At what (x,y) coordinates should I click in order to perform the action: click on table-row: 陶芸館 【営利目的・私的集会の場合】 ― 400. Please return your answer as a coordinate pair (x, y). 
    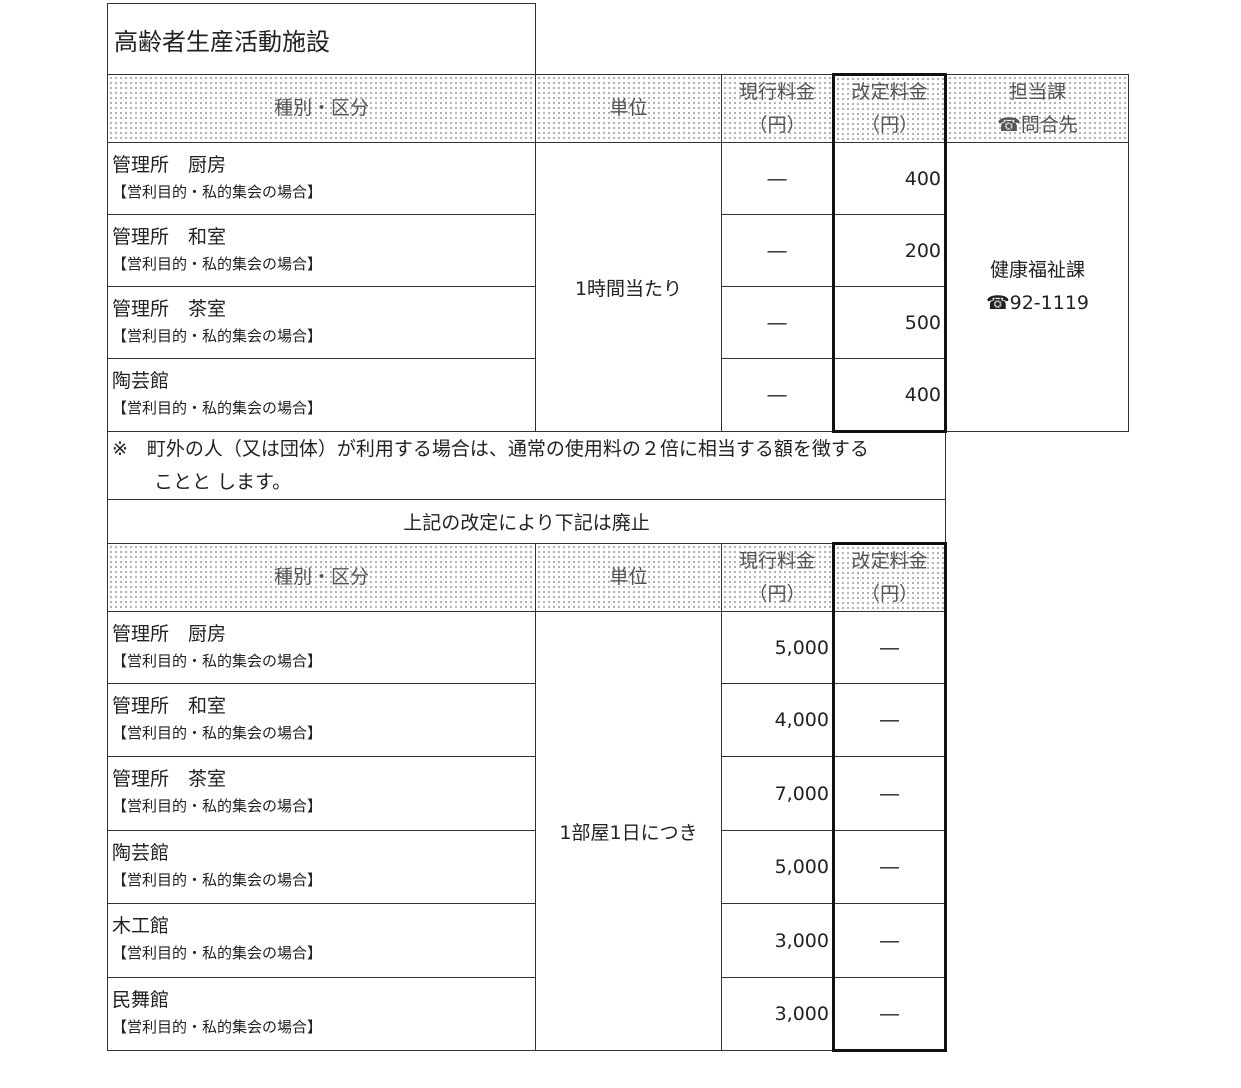
    Looking at the image, I should click on (618, 395).